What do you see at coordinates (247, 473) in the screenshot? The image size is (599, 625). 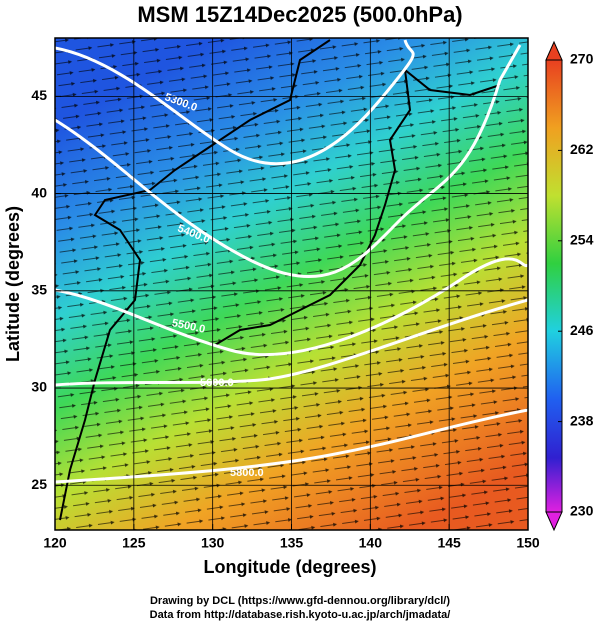 I see `contour-label: 5800.0` at bounding box center [247, 473].